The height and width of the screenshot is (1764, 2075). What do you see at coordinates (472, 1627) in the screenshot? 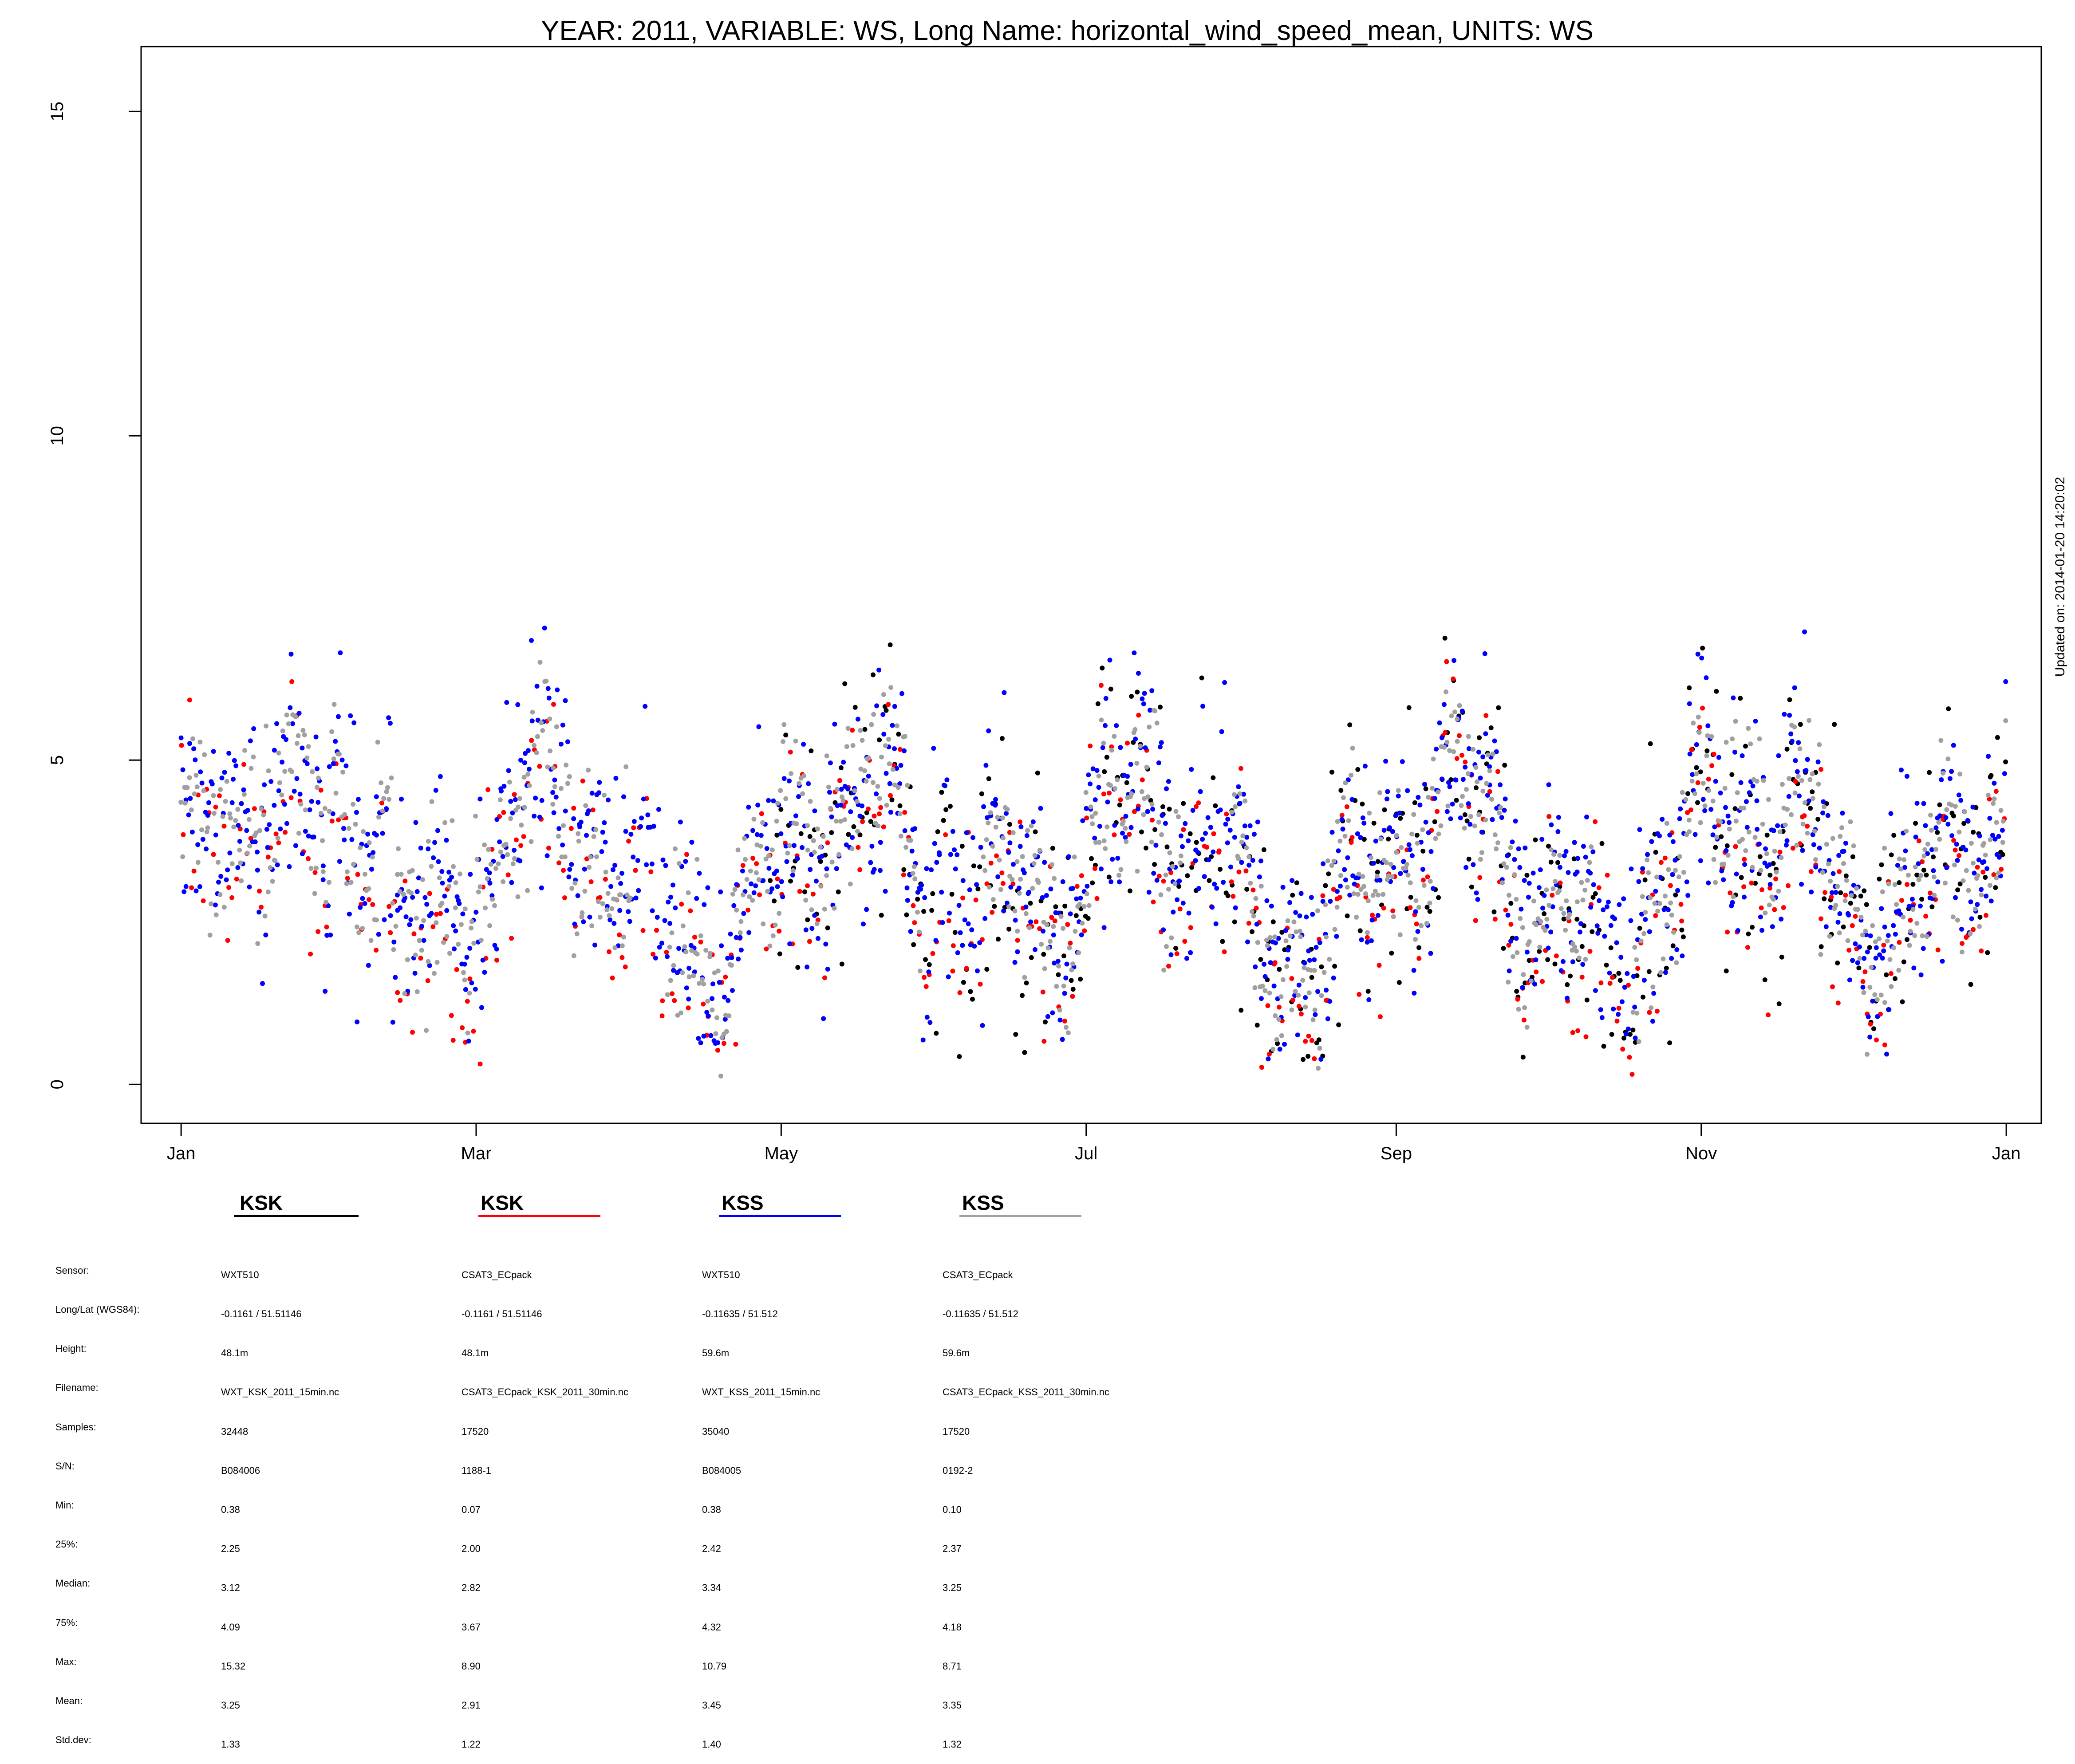
I see `q75: 3.67` at bounding box center [472, 1627].